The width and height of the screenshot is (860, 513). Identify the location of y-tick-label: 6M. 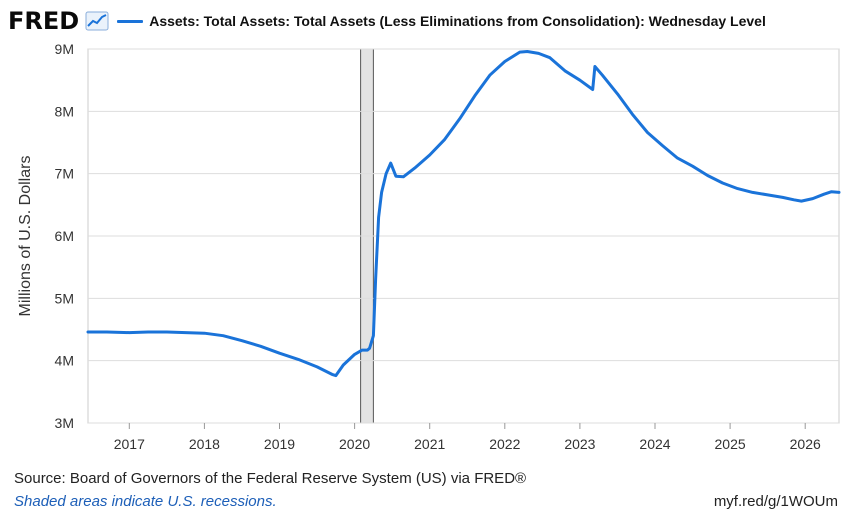
(64, 236).